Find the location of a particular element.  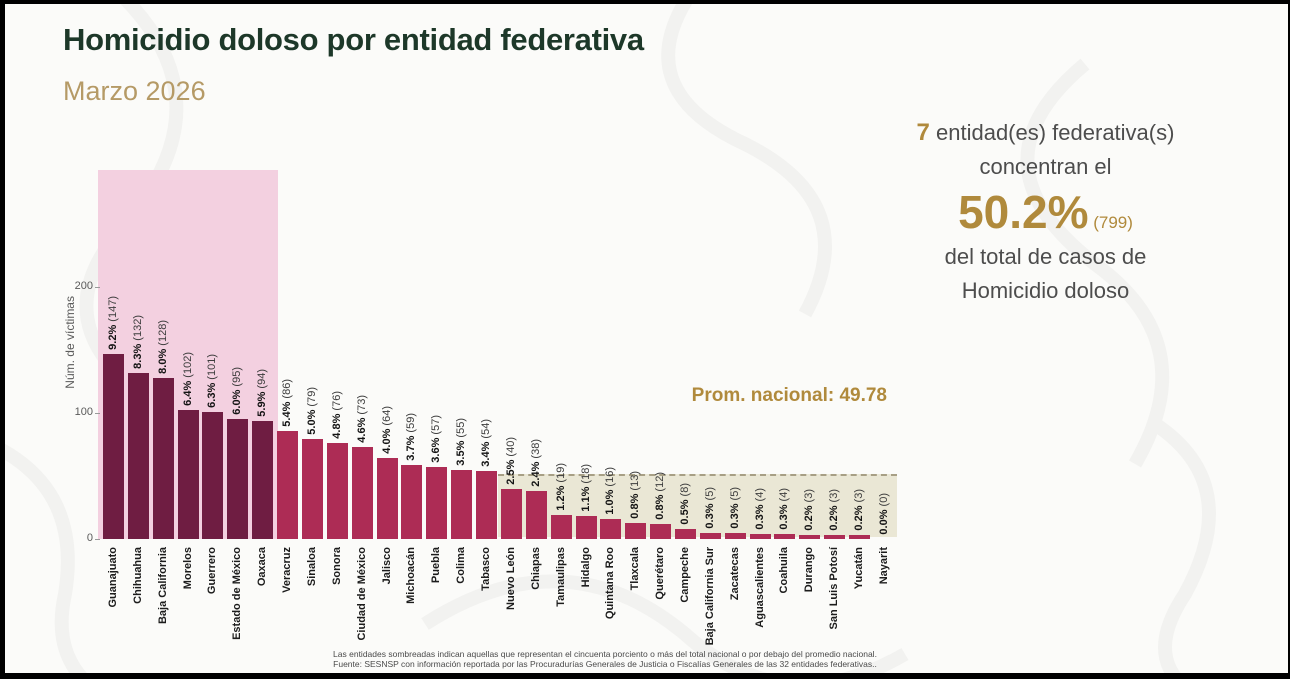

bar-Veracruz is located at coordinates (287, 485).